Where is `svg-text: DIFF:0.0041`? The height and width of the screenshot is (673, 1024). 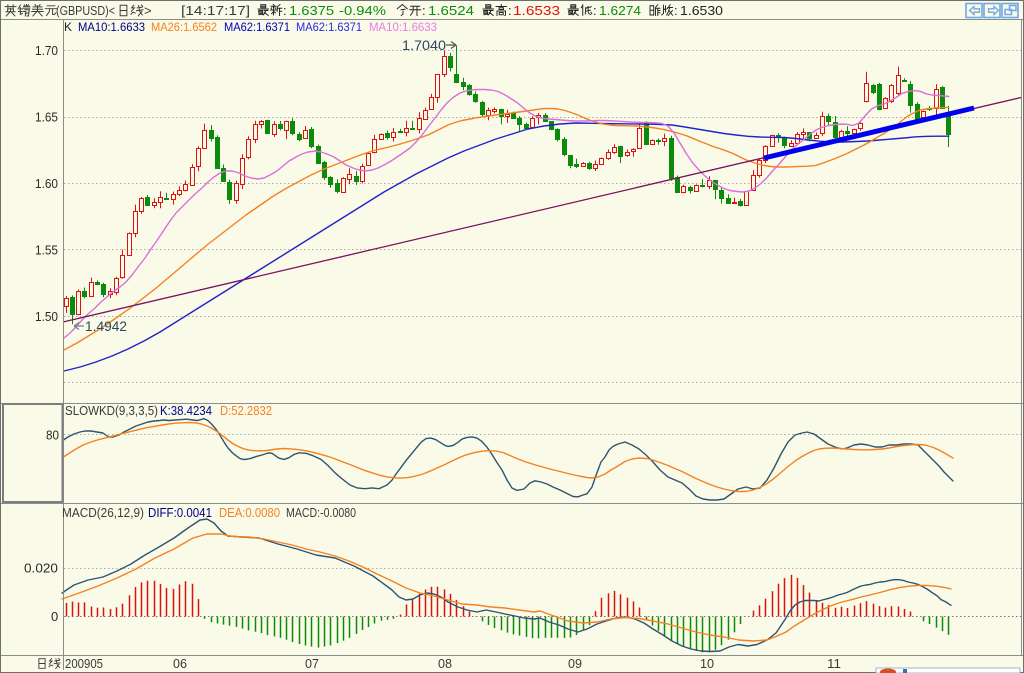 svg-text: DIFF:0.0041 is located at coordinates (180, 513).